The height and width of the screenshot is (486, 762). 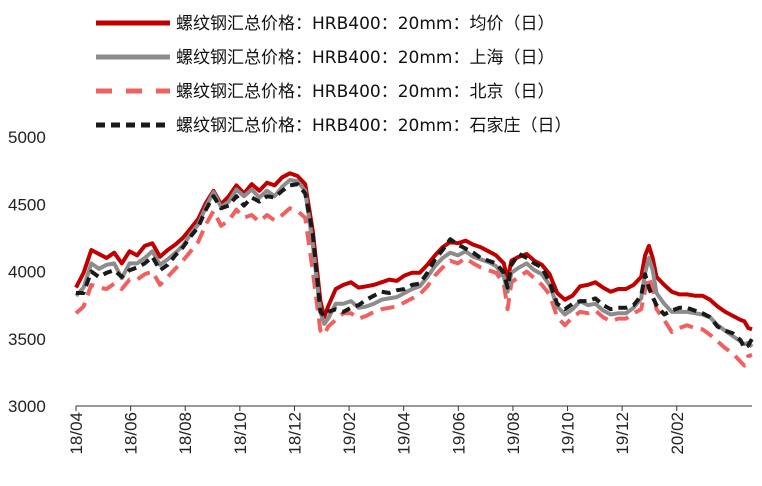 What do you see at coordinates (622, 433) in the screenshot?
I see `x-tick-label: 19/12` at bounding box center [622, 433].